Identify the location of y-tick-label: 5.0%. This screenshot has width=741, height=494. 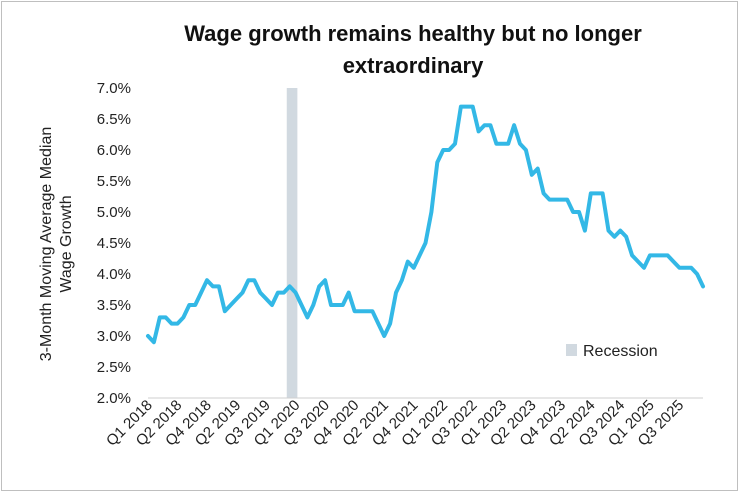
(114, 212).